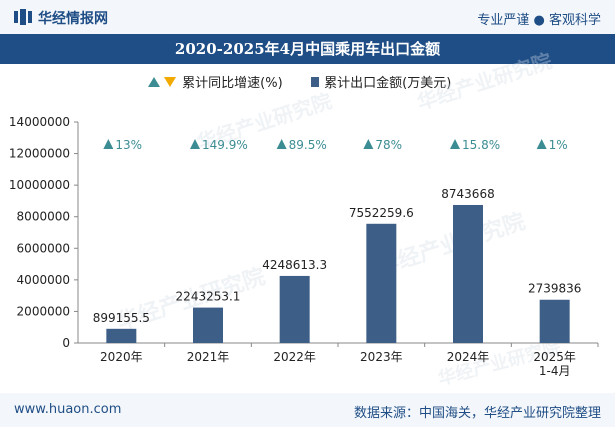 The image size is (615, 427). I want to click on legend: 累计同比增速(%) 累计出口金额(万美元), so click(307, 82).